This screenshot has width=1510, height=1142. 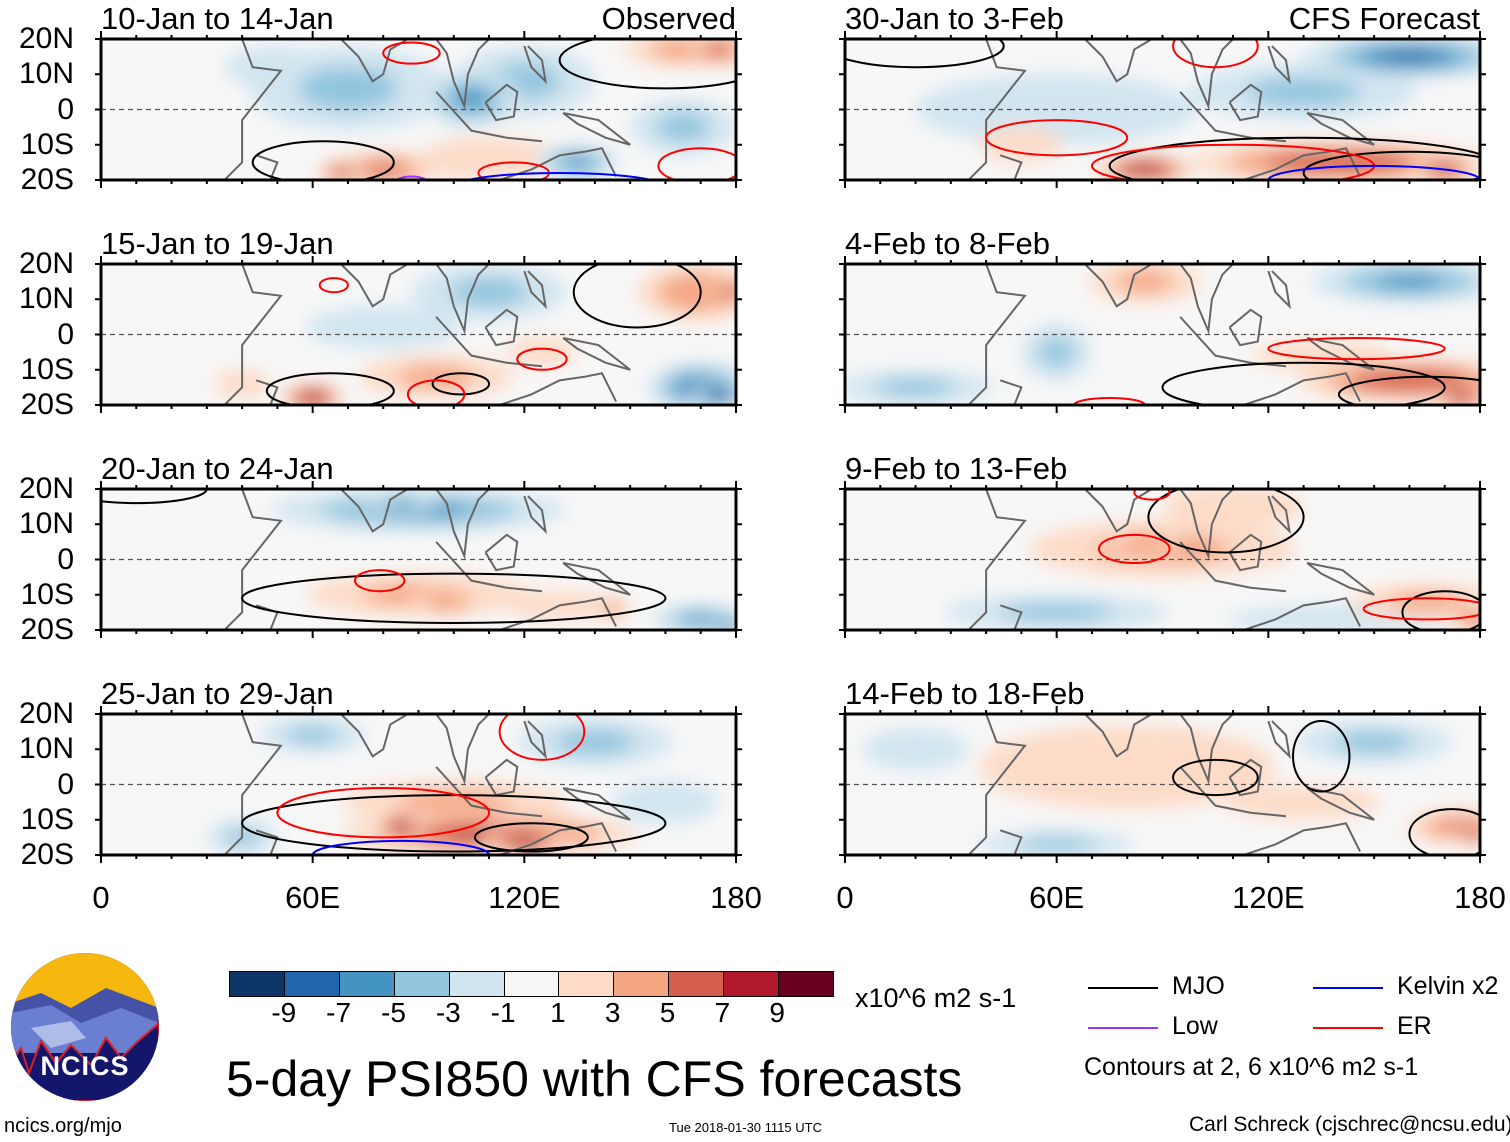 What do you see at coordinates (954, 18) in the screenshot?
I see `panel-title: 30-Jan to 3-Feb` at bounding box center [954, 18].